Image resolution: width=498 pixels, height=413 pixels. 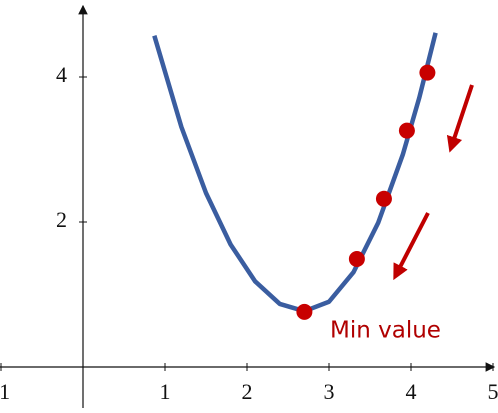 What do you see at coordinates (411, 391) in the screenshot?
I see `x-tick-label: 4` at bounding box center [411, 391].